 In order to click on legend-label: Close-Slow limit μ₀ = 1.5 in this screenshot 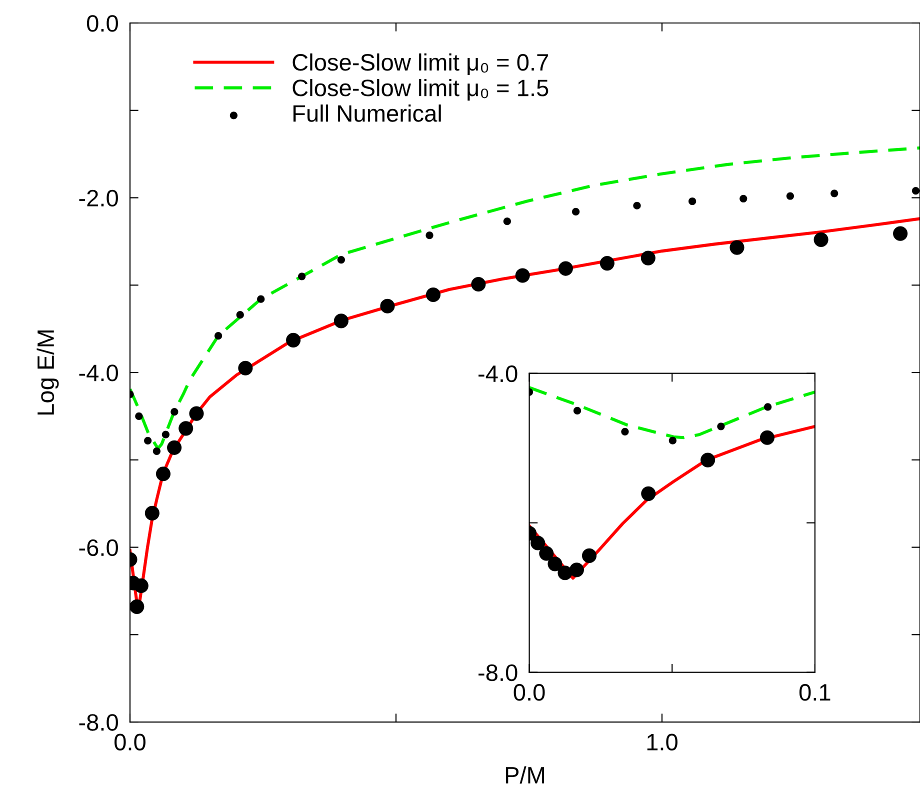, I will do `click(420, 89)`.